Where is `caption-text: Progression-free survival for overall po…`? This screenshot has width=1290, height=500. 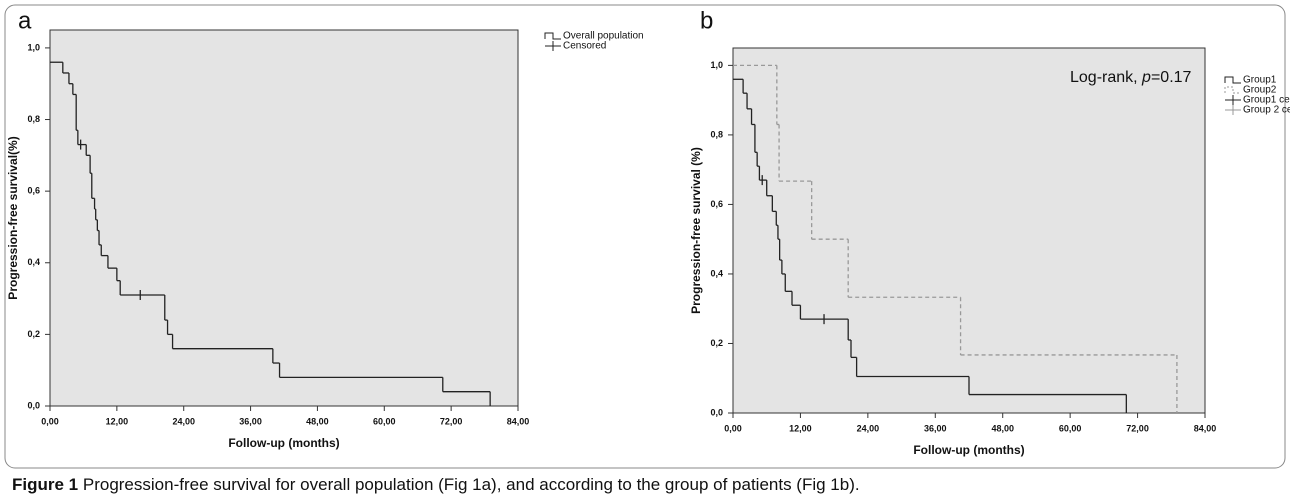 caption-text: Progression-free survival for overall po… is located at coordinates (471, 484).